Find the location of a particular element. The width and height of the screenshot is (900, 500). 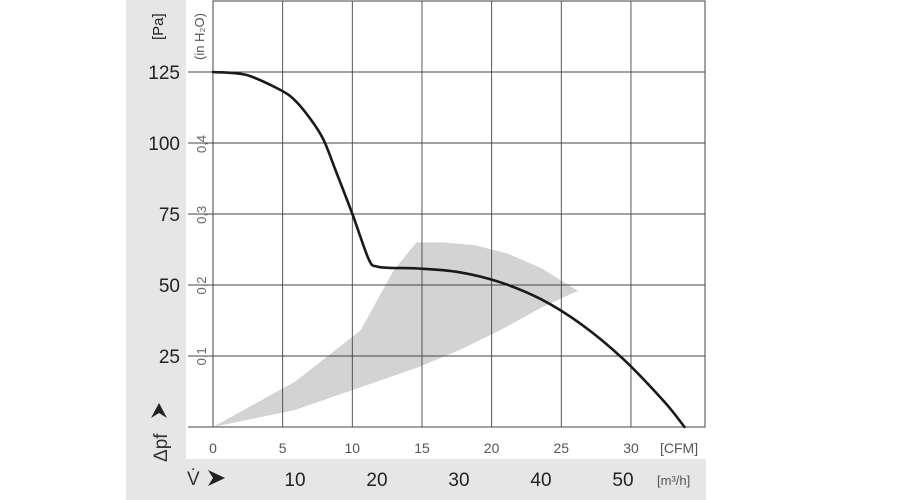

pa-tick-label: 75 is located at coordinates (169, 215).